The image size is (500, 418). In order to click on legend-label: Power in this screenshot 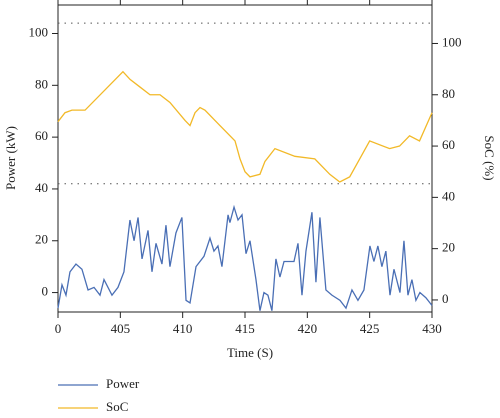, I will do `click(123, 383)`.